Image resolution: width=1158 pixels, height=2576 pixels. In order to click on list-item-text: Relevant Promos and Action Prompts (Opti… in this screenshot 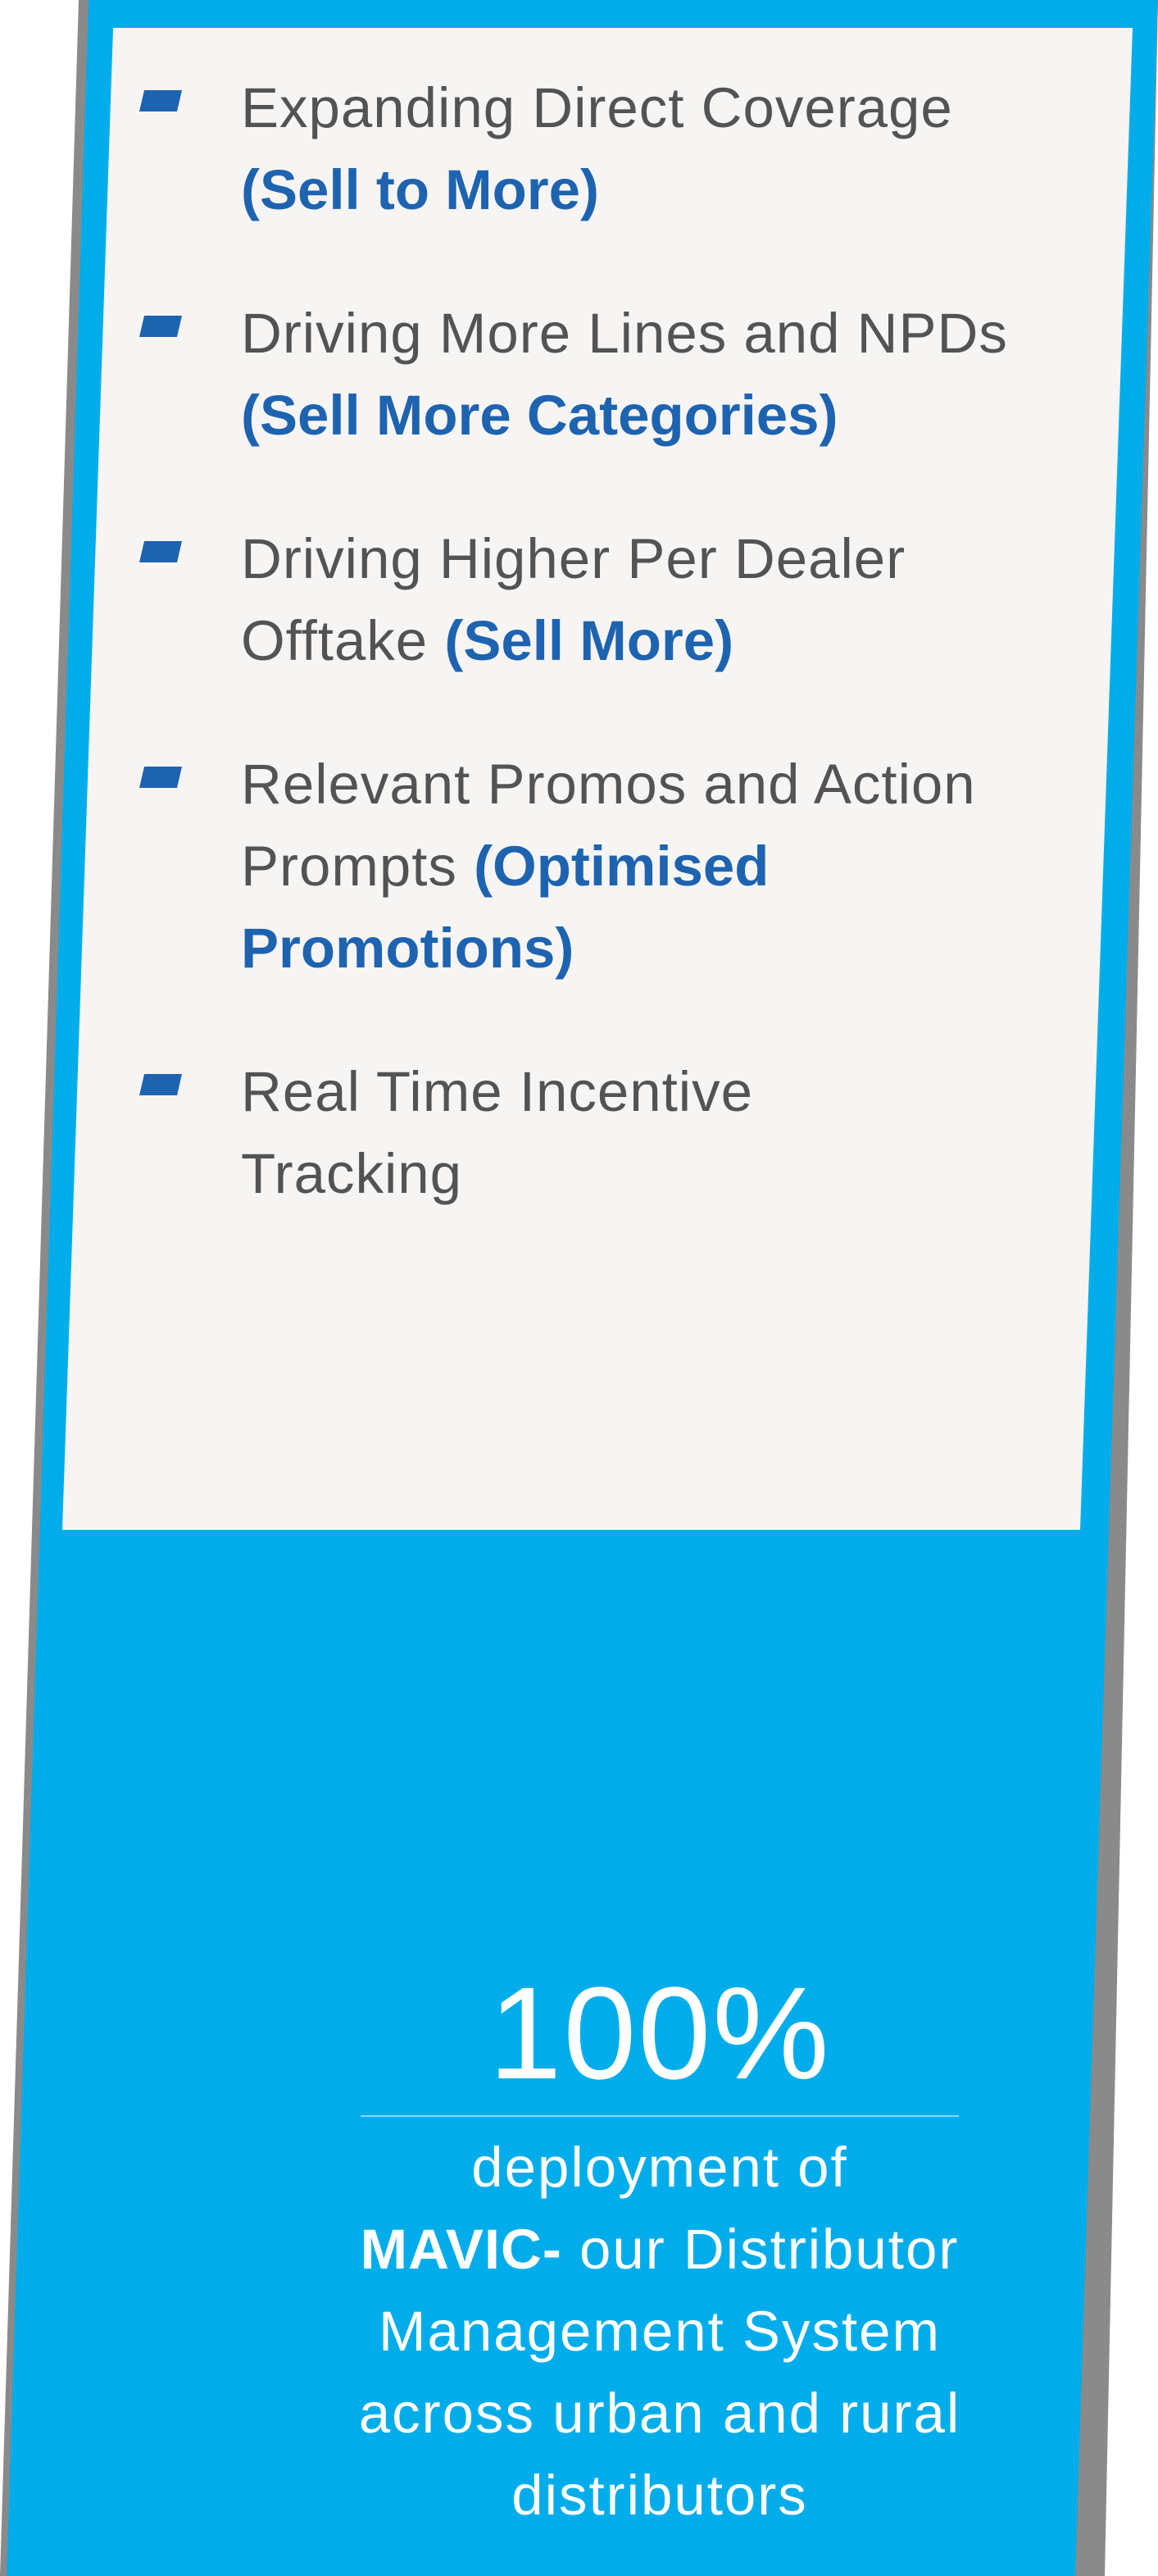, I will do `click(650, 867)`.